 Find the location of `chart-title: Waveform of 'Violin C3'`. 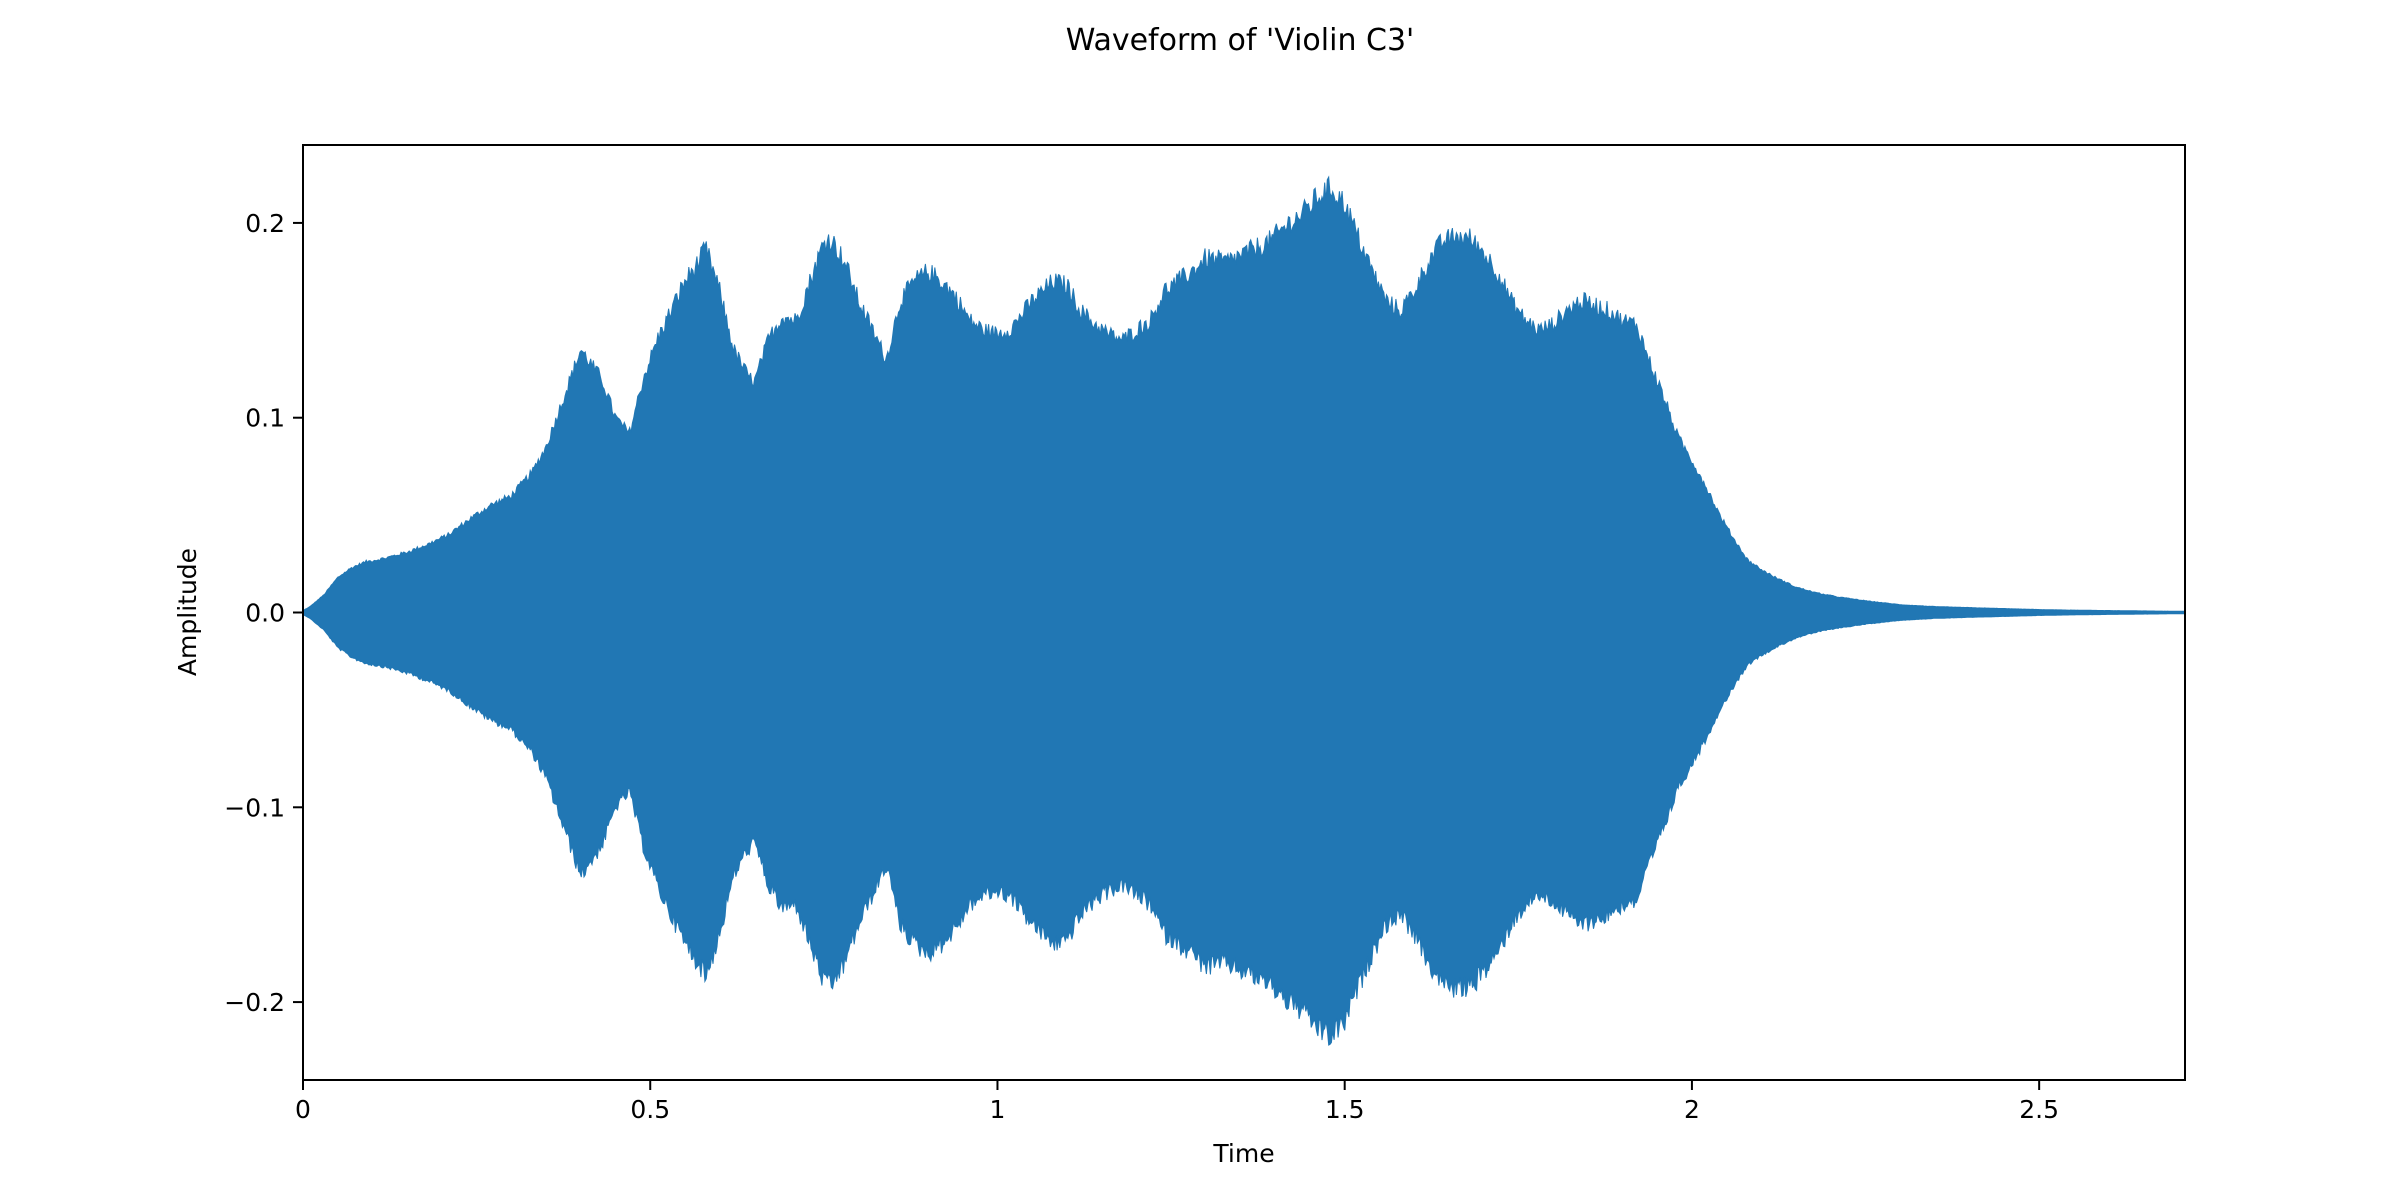

chart-title: Waveform of 'Violin C3' is located at coordinates (1240, 40).